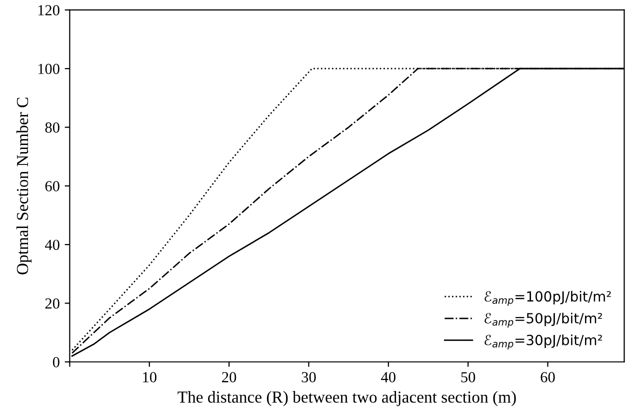 Image resolution: width=628 pixels, height=415 pixels. What do you see at coordinates (52, 303) in the screenshot?
I see `y-tick-label: 20` at bounding box center [52, 303].